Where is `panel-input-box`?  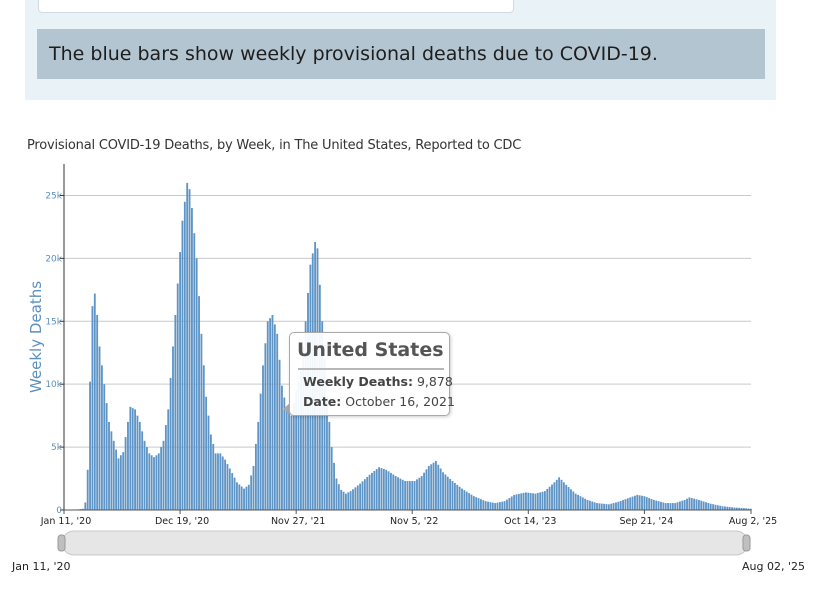
panel-input-box is located at coordinates (276, 6).